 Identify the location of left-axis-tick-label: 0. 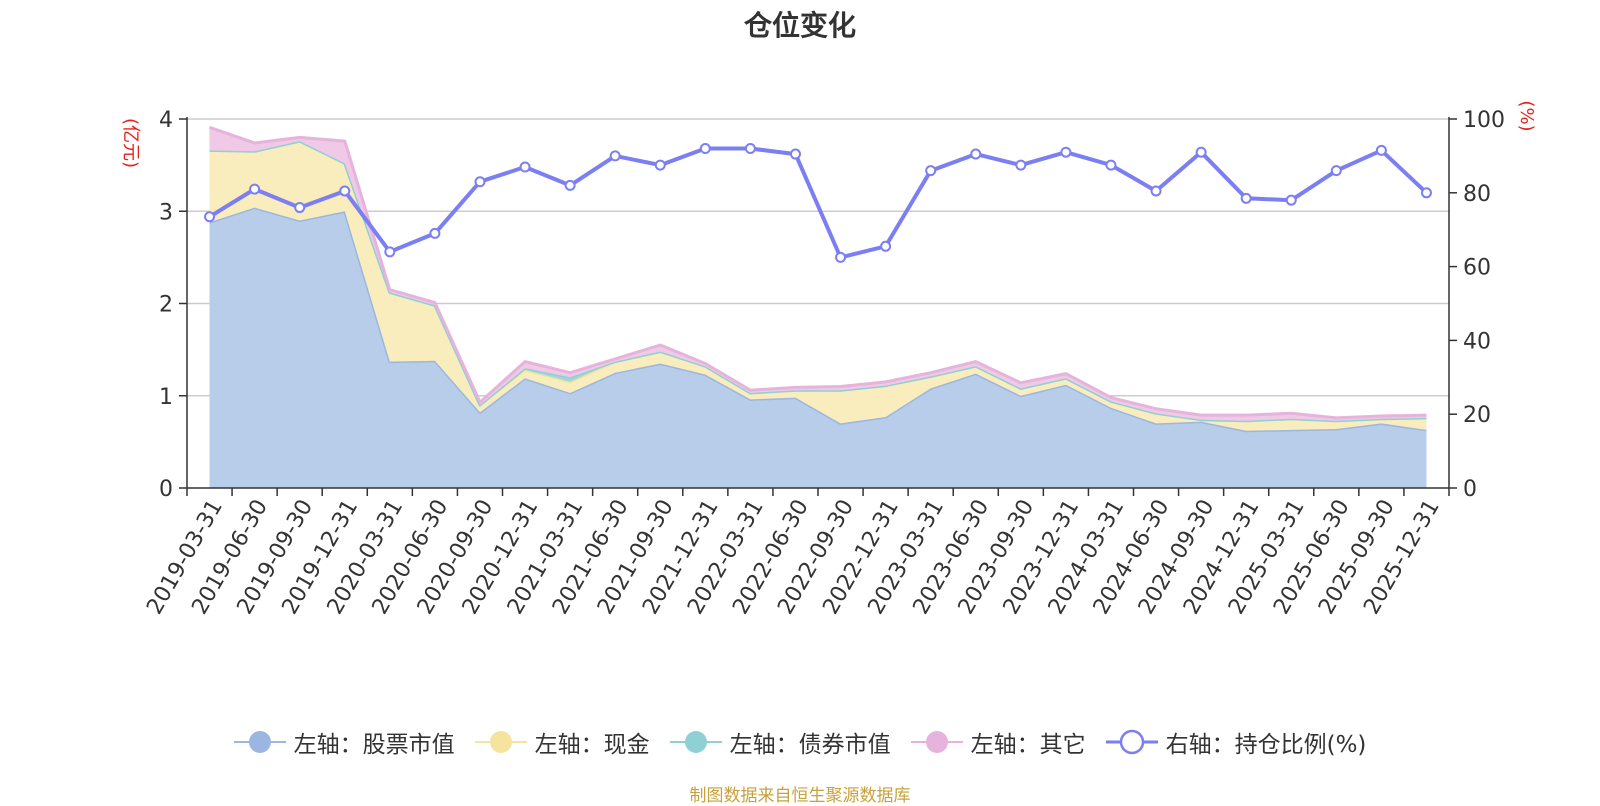
(166, 489).